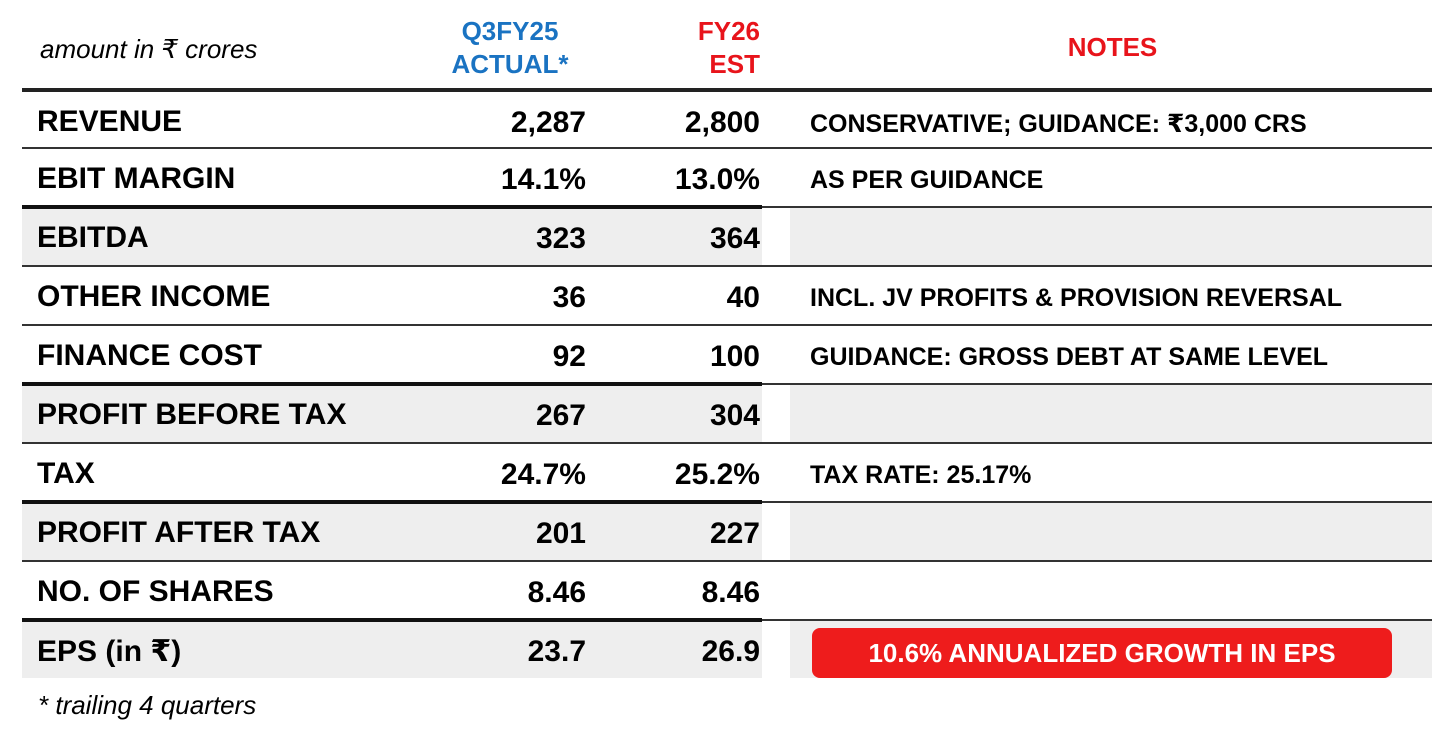 The image size is (1456, 742). What do you see at coordinates (510, 48) in the screenshot?
I see `column-header-actual: Q3FY25 ACTUAL*` at bounding box center [510, 48].